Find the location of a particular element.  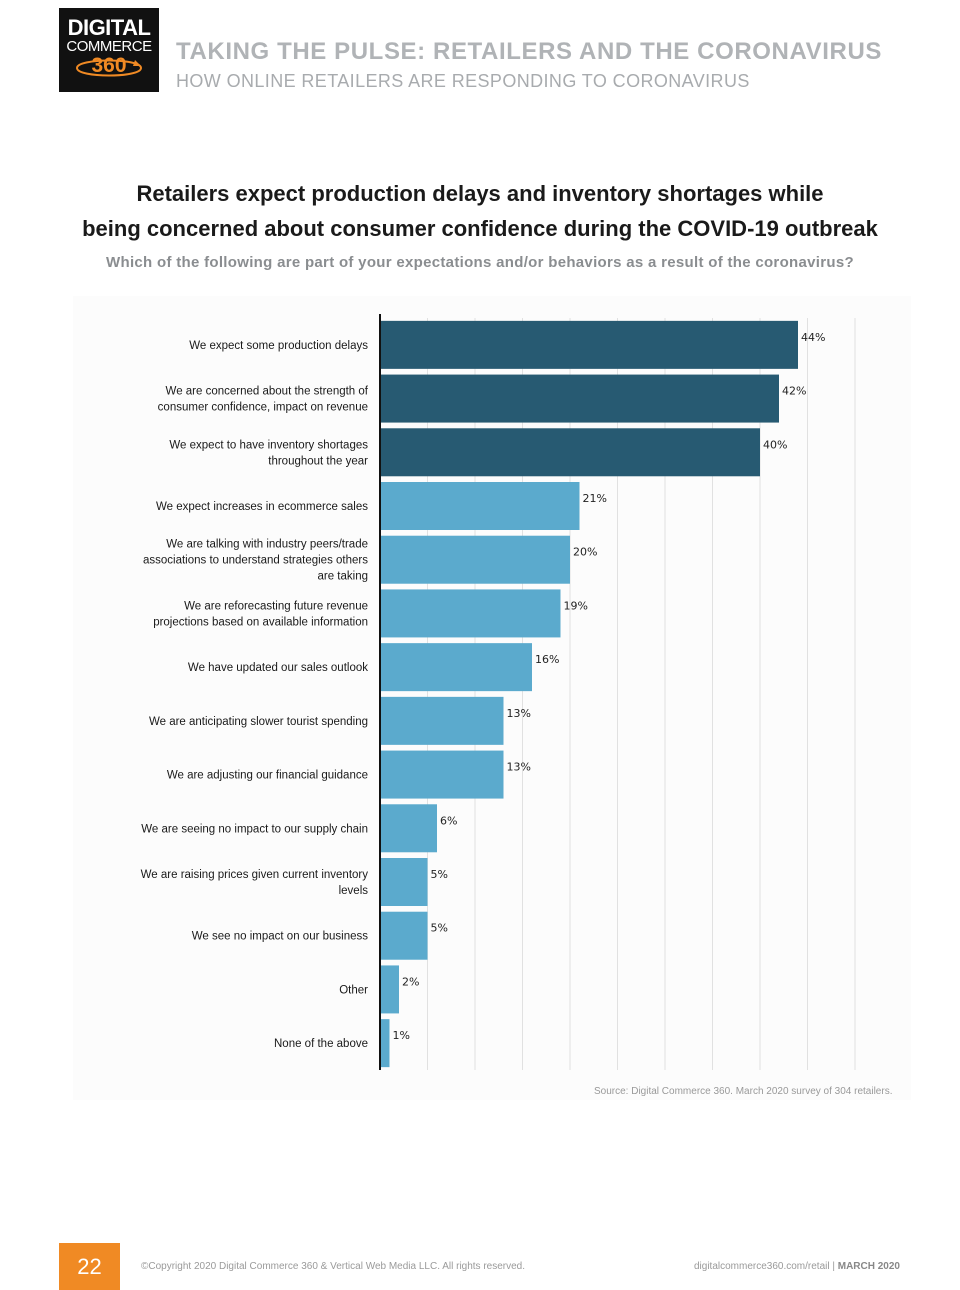

category-label: None of the above is located at coordinates (321, 1044).